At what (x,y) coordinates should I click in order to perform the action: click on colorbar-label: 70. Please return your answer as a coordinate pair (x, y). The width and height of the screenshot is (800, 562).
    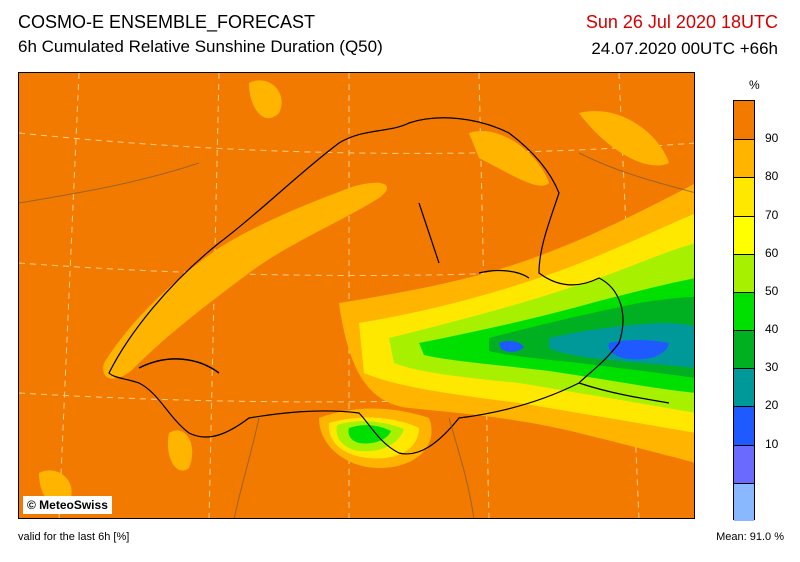
    Looking at the image, I should click on (772, 214).